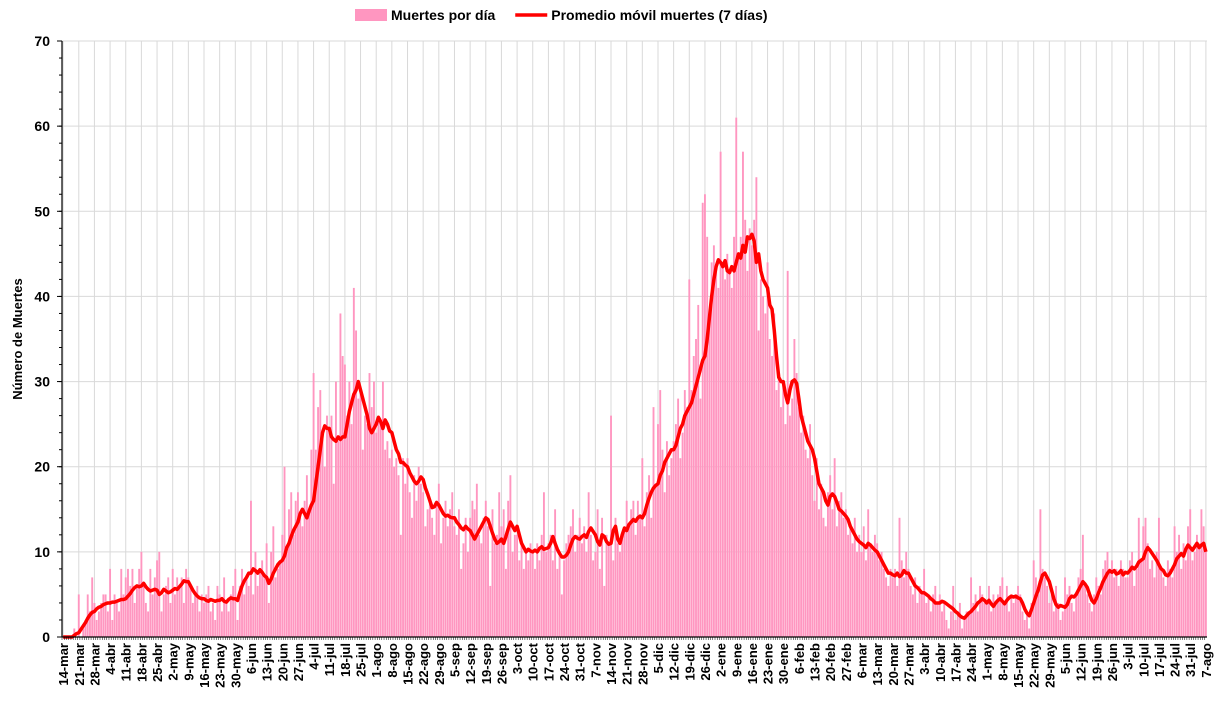 This screenshot has width=1216, height=710. What do you see at coordinates (1175, 660) in the screenshot?
I see `x-tick-label: 24-jul` at bounding box center [1175, 660].